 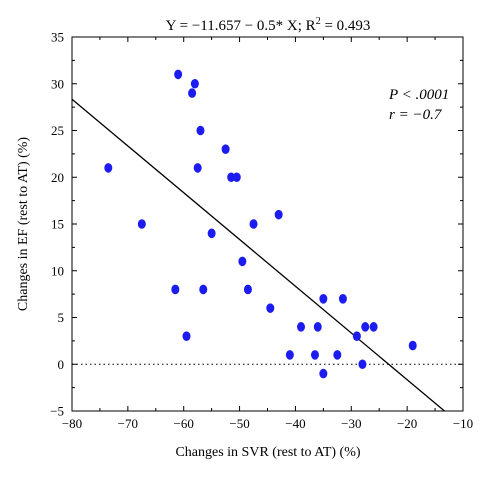 I want to click on x-tick-label: −10, so click(x=463, y=423).